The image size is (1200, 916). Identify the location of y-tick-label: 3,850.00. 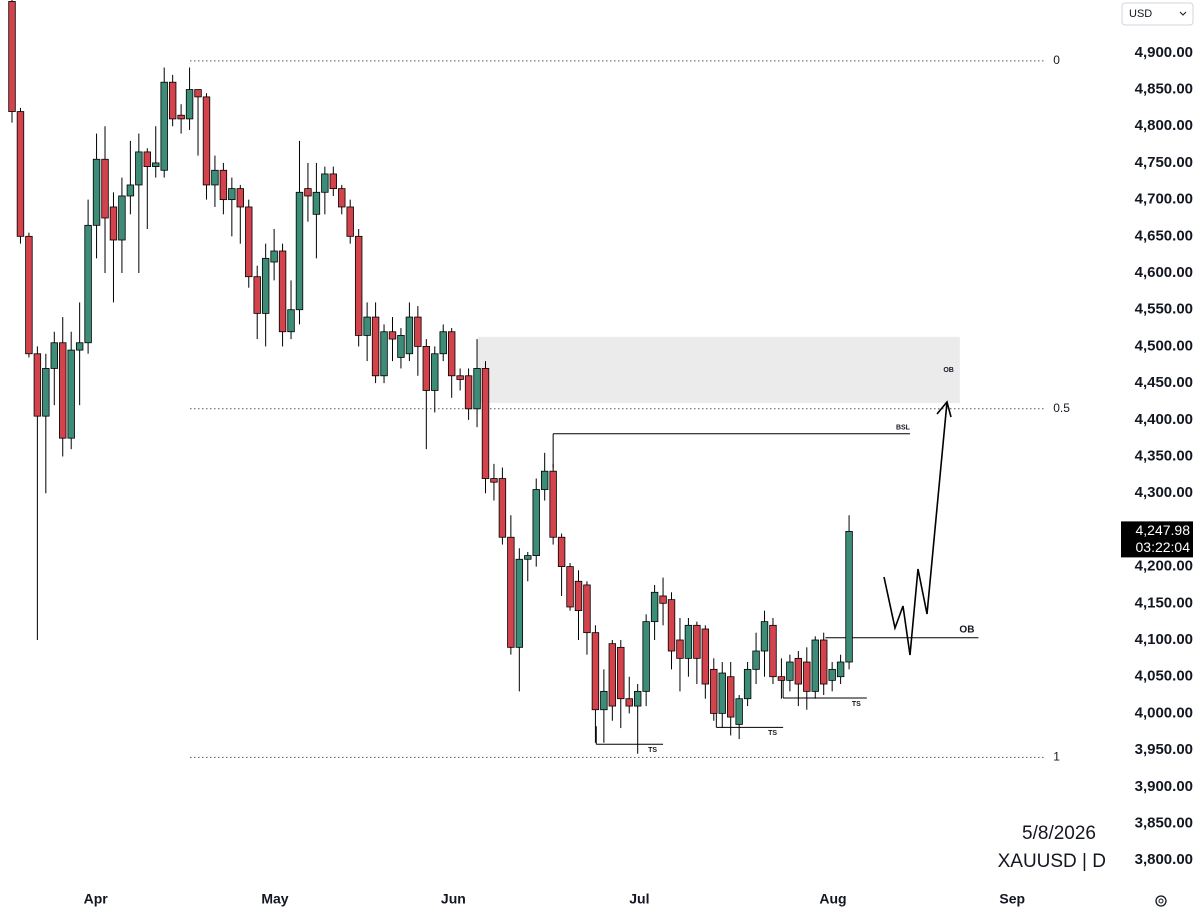
(1164, 822).